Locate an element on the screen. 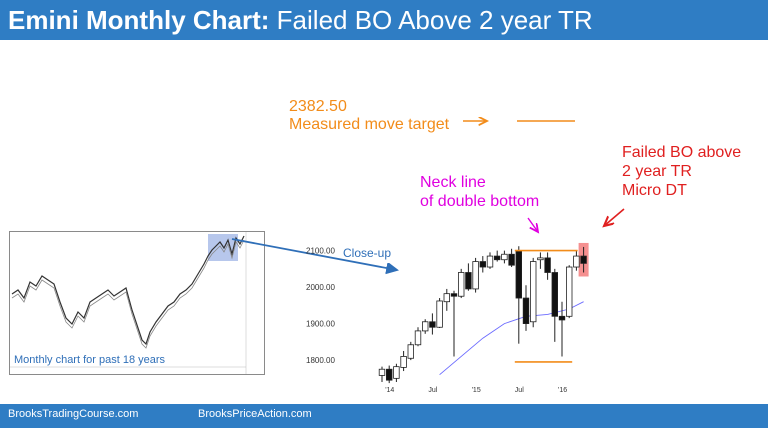 This screenshot has width=768, height=428. neck-line-arrow is located at coordinates (532, 224).